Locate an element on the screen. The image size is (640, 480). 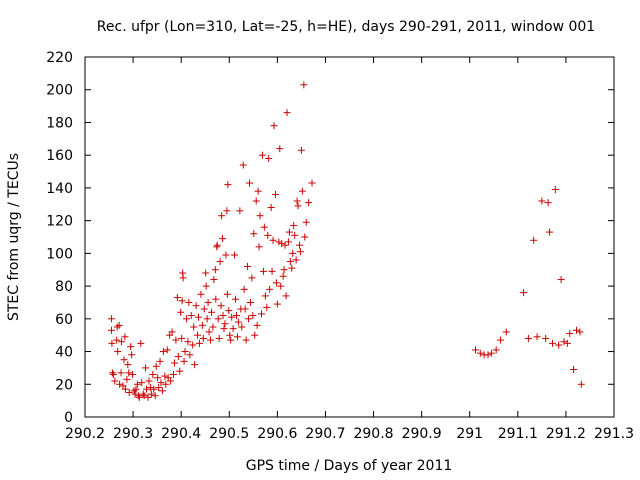
x-axis-title: GPS time / Days of year 2011 is located at coordinates (349, 466).